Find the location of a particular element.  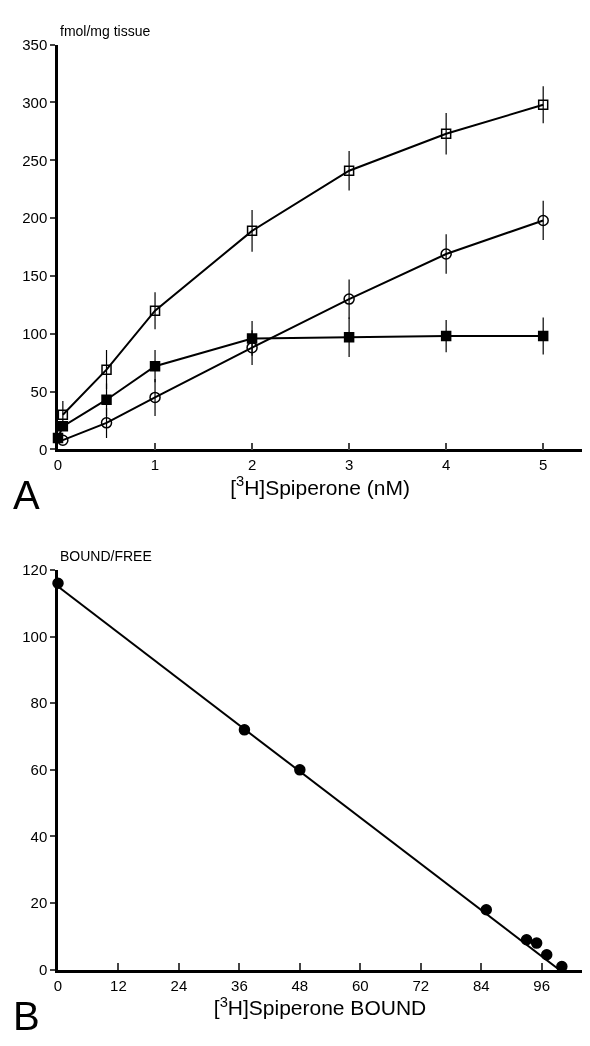

x-tick-label: 48 is located at coordinates (300, 985).